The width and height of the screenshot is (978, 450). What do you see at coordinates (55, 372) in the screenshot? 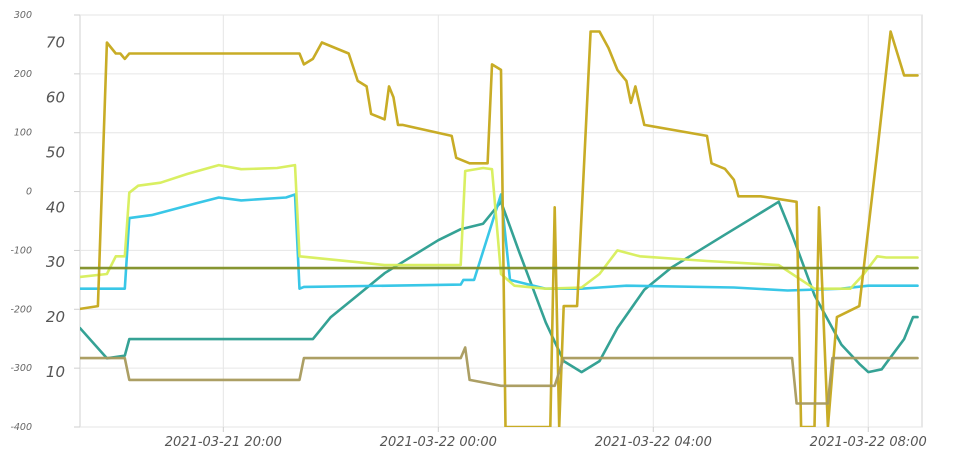
I see `y-right-tick-label: 10` at bounding box center [55, 372].